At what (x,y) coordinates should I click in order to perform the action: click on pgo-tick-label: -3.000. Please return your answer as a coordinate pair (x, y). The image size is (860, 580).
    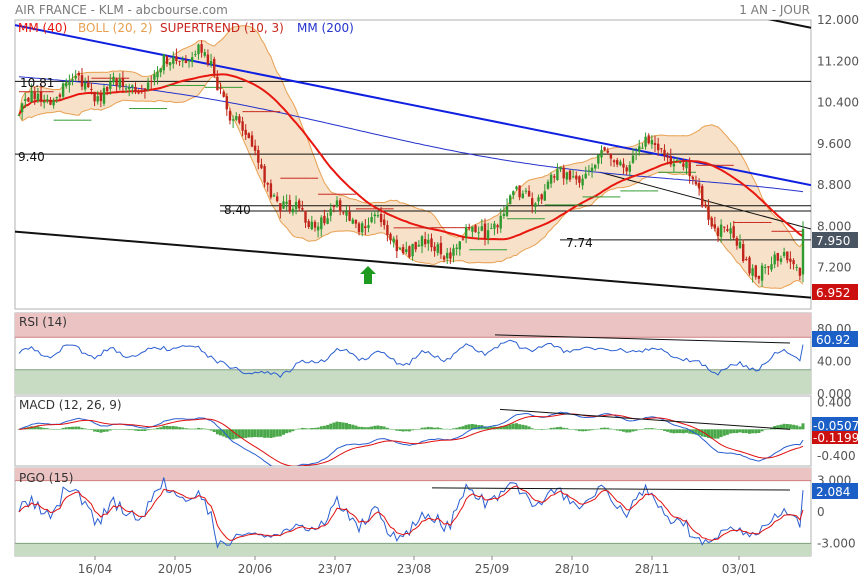
    Looking at the image, I should click on (836, 543).